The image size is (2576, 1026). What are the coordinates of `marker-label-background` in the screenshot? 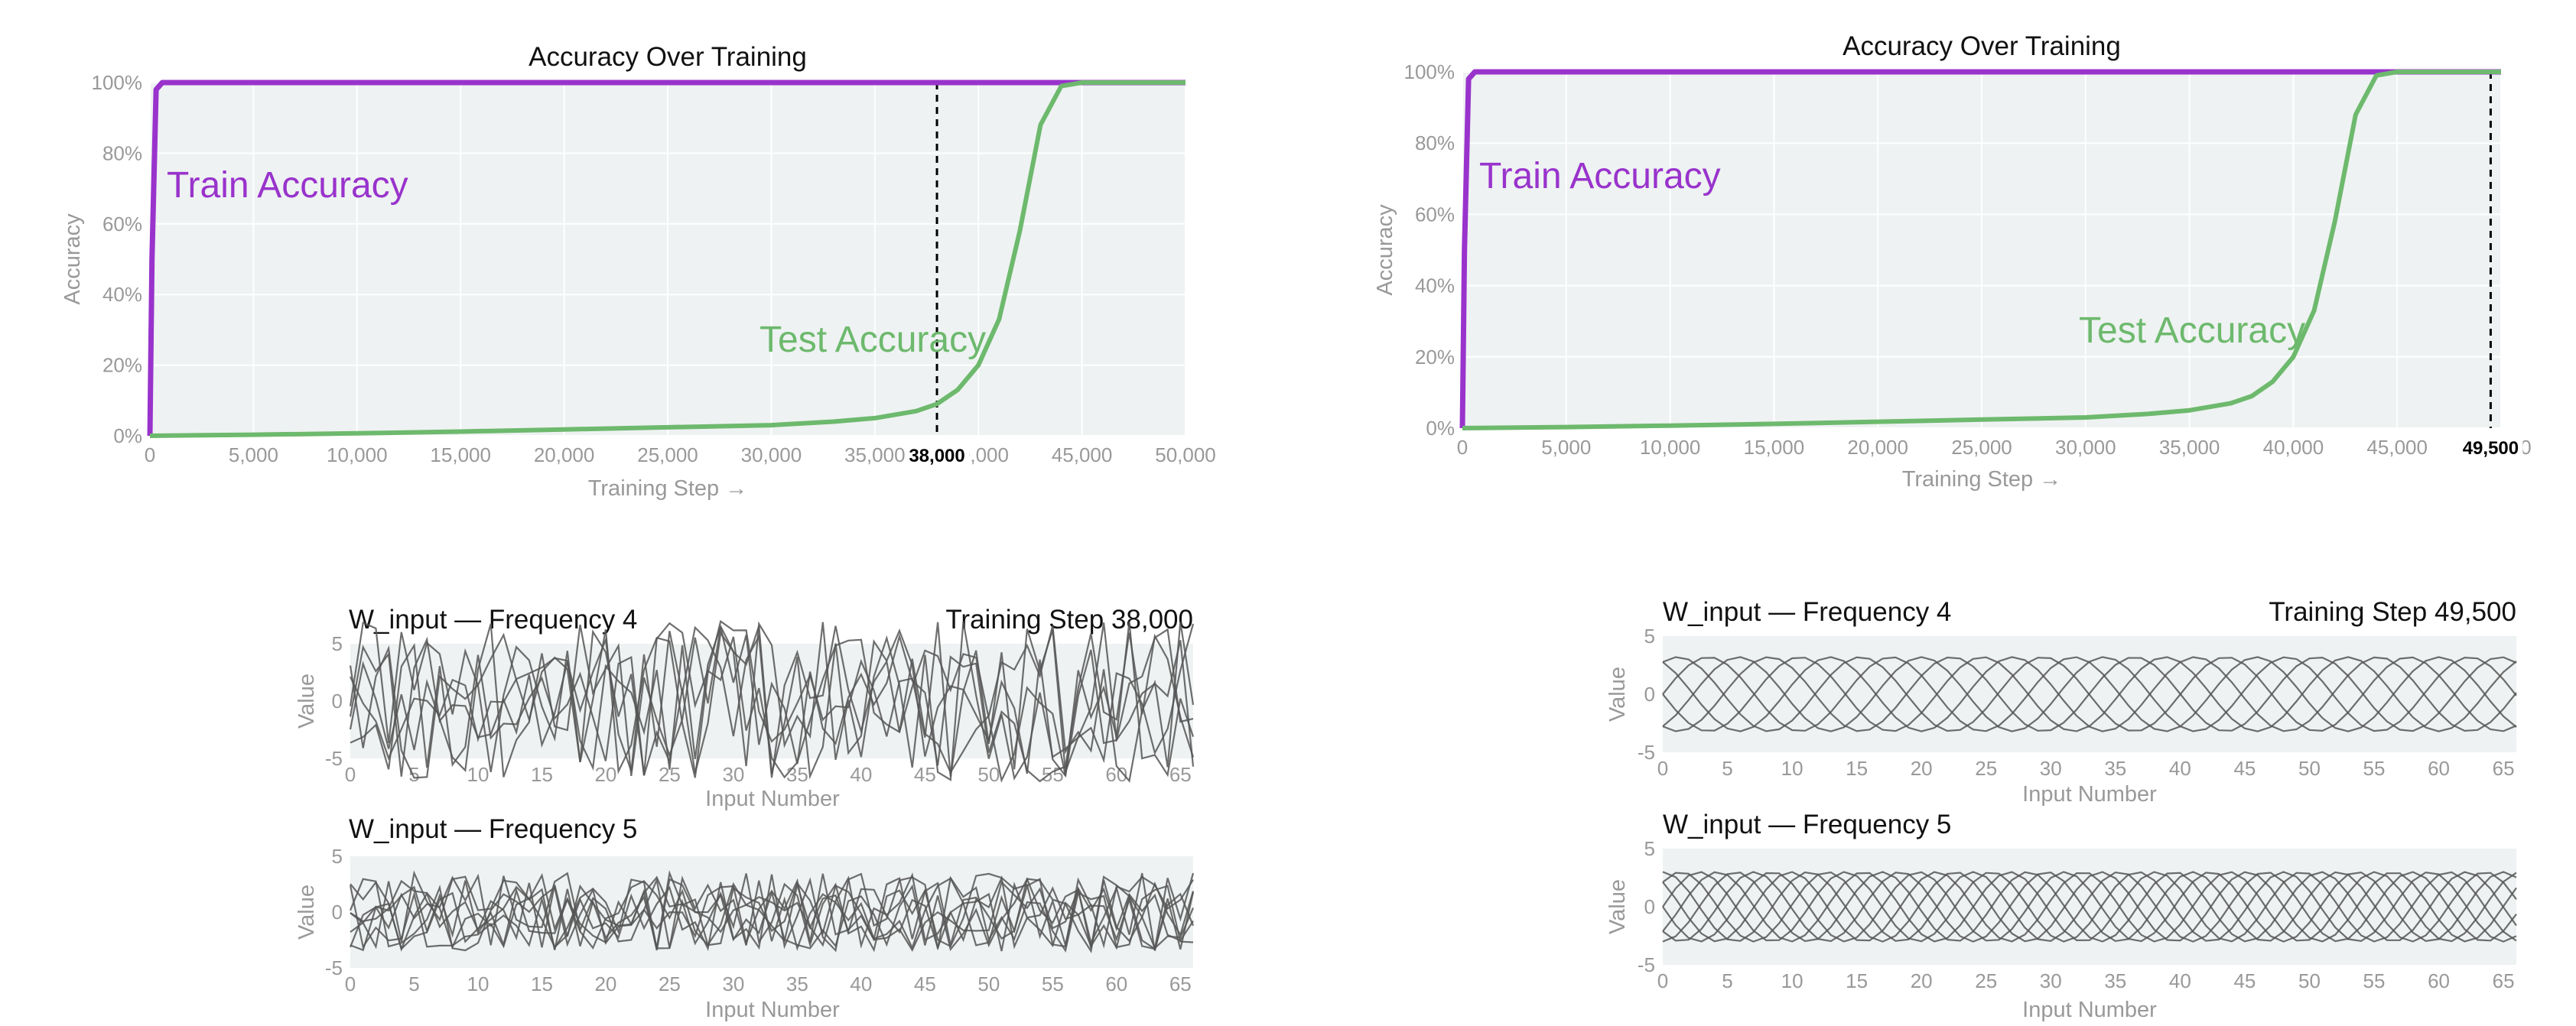 It's located at (2490, 447).